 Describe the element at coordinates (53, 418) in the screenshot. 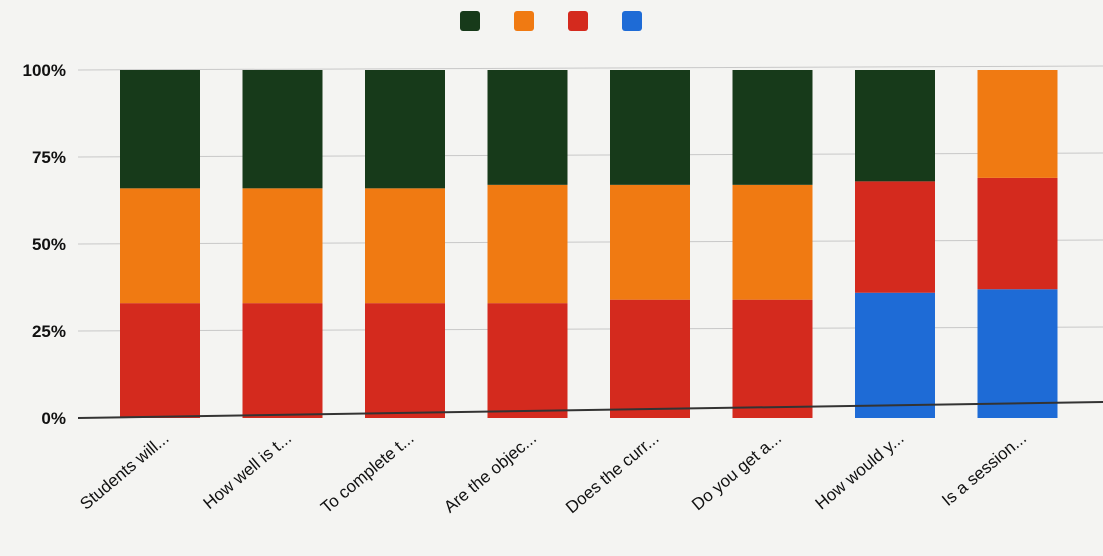

I see `y-tick-label: 0%` at that location.